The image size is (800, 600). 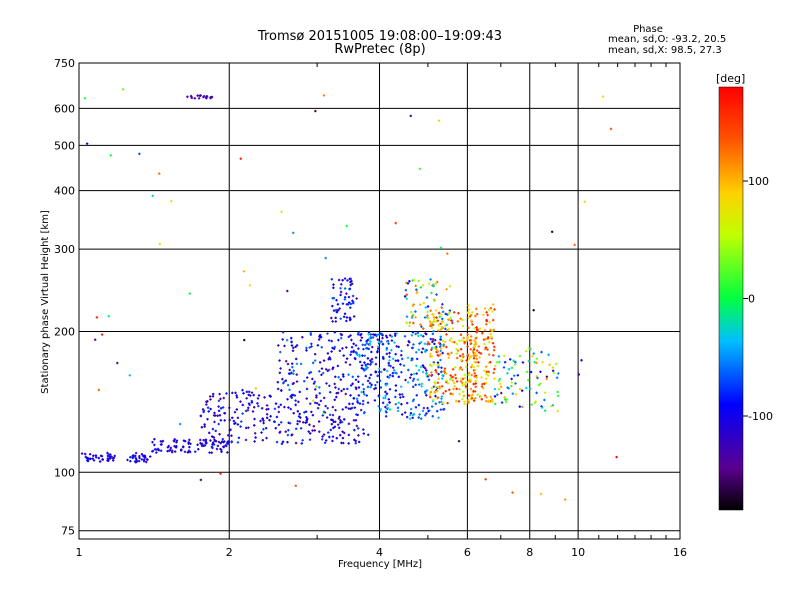 What do you see at coordinates (578, 552) in the screenshot?
I see `x-tick-label: 10` at bounding box center [578, 552].